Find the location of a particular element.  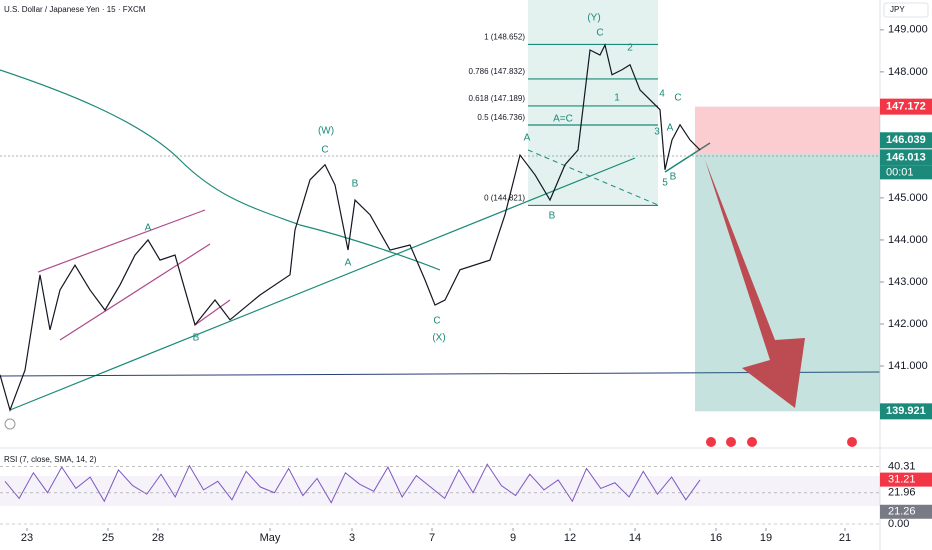

x-tick-label: 9 is located at coordinates (513, 538).